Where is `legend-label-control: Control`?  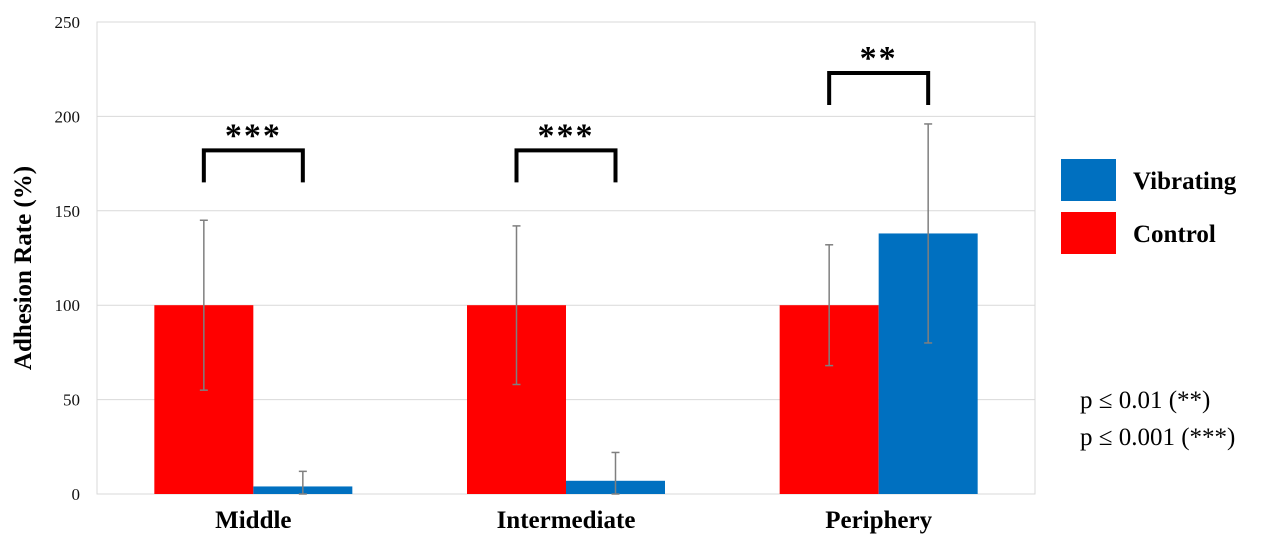
legend-label-control: Control is located at coordinates (1174, 234).